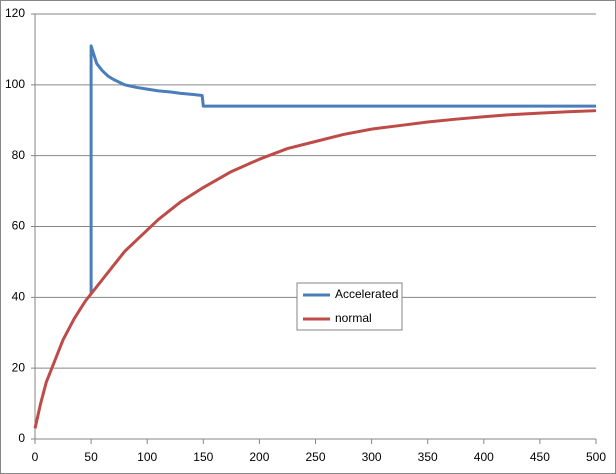 The image size is (616, 474). What do you see at coordinates (366, 294) in the screenshot?
I see `legend-label: Accelerated` at bounding box center [366, 294].